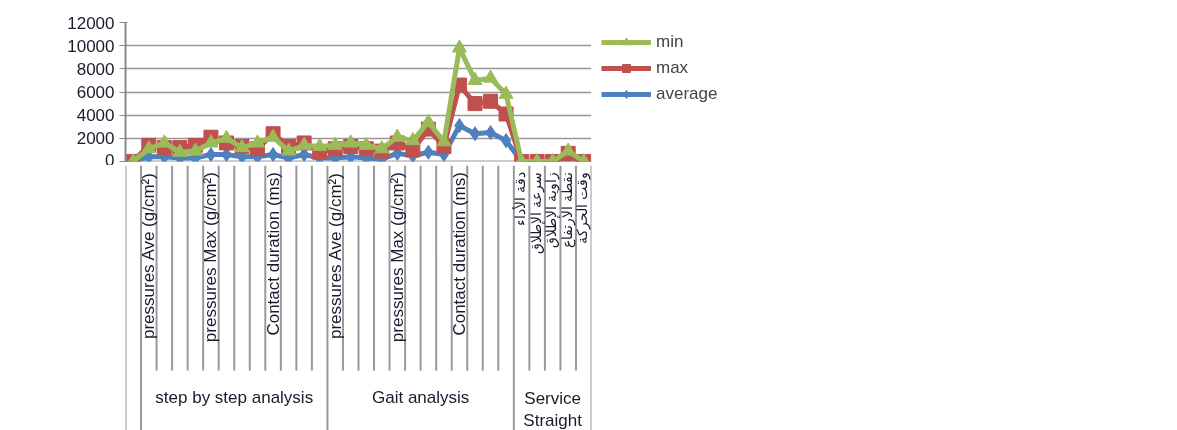  What do you see at coordinates (536, 213) in the screenshot?
I see `x-tick-label: سرعة الإطلاق` at bounding box center [536, 213].